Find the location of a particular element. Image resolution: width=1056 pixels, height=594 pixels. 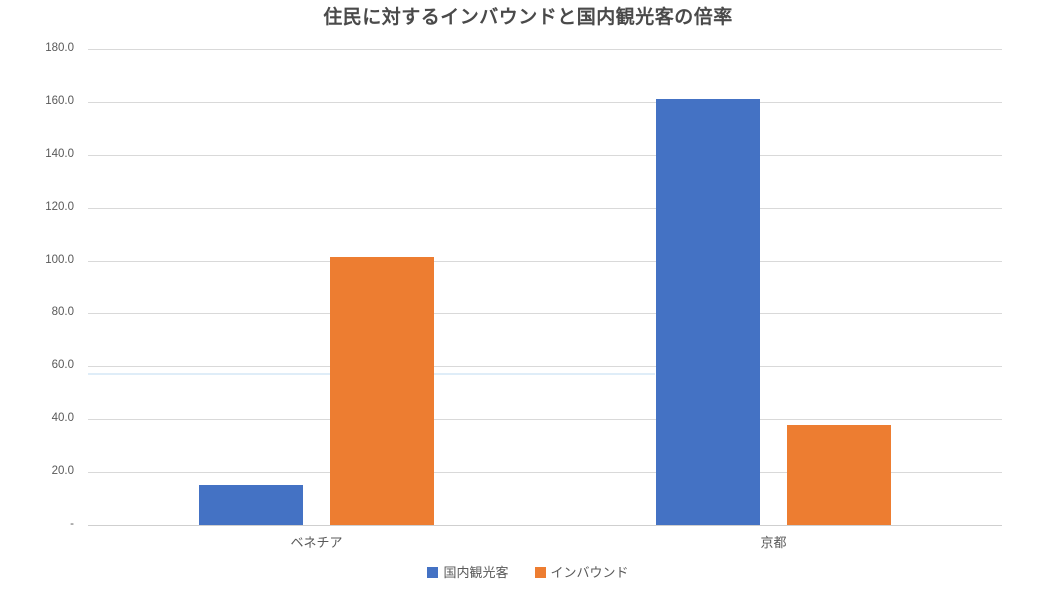

legend-item: 国内観光客 is located at coordinates (468, 572).